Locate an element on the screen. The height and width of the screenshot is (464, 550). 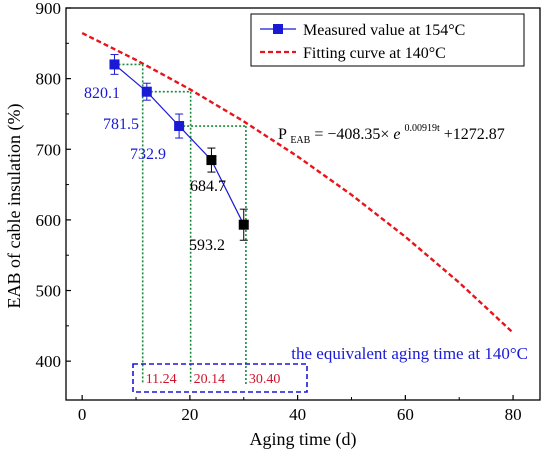
equation-lhs: P is located at coordinates (282, 134).